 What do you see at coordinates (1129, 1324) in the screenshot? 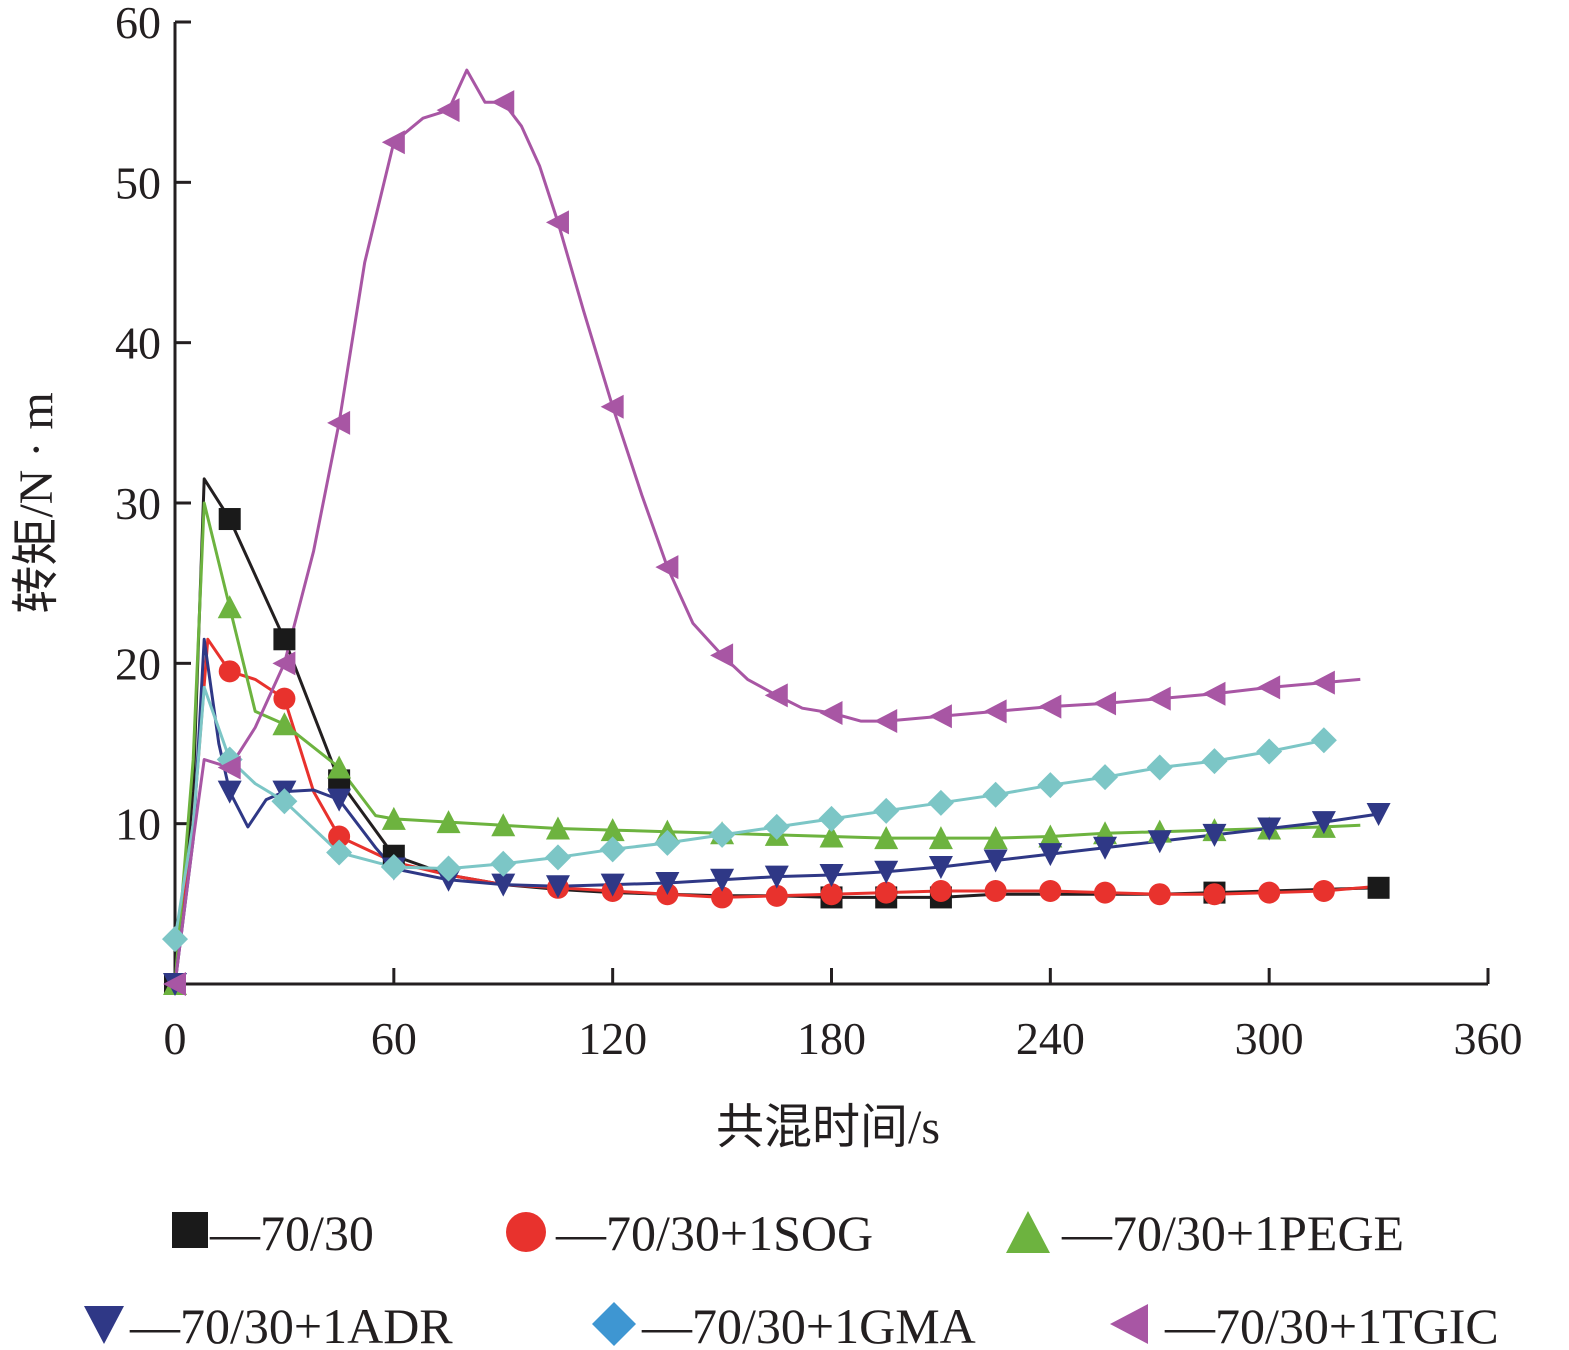
I see `triangle-left-marker-icon` at bounding box center [1129, 1324].